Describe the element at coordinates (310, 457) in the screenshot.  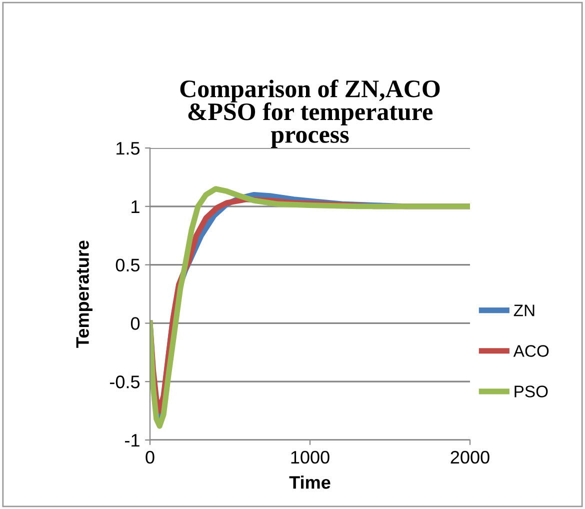
I see `x-tick-label: 1000` at that location.